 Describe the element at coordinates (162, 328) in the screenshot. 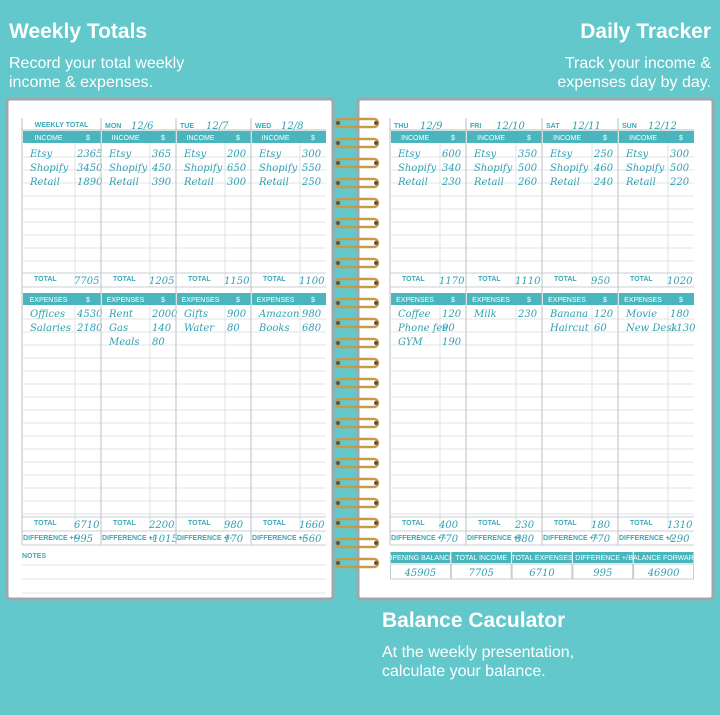

I see `entry-amount: 140` at that location.